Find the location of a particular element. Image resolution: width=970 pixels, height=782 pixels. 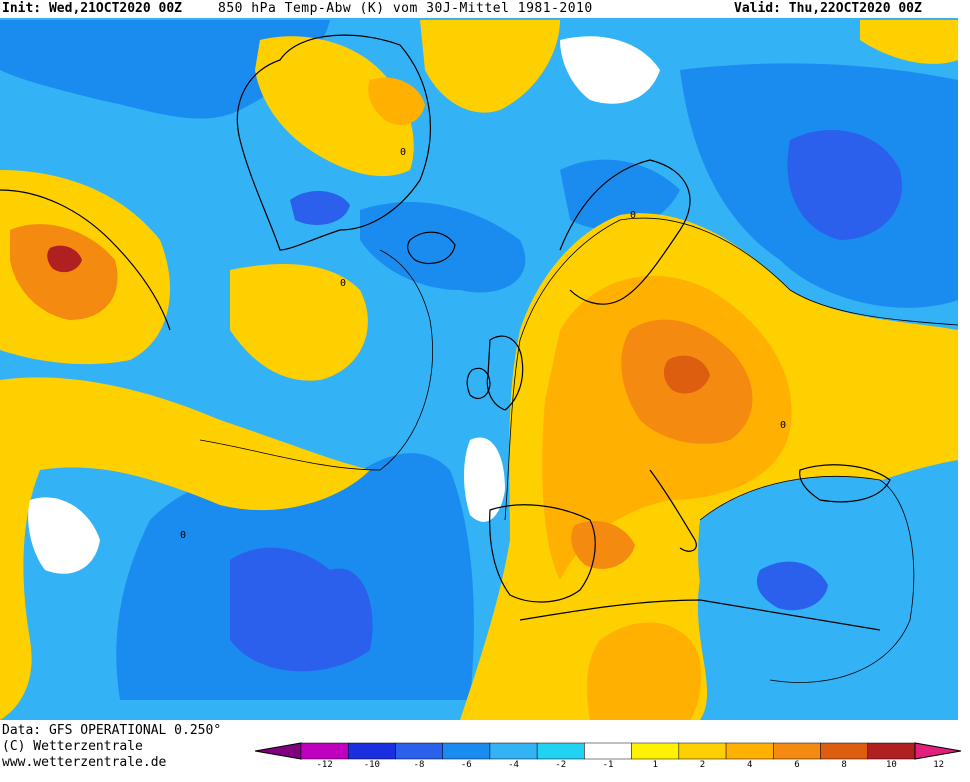

data-source: Data: GFS OPERATIONAL 0.250° is located at coordinates (112, 730).